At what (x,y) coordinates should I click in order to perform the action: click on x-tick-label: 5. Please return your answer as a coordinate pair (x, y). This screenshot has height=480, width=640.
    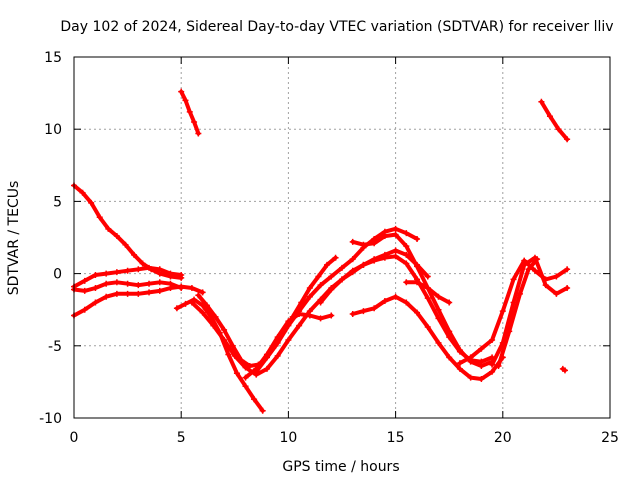
    Looking at the image, I should click on (181, 438).